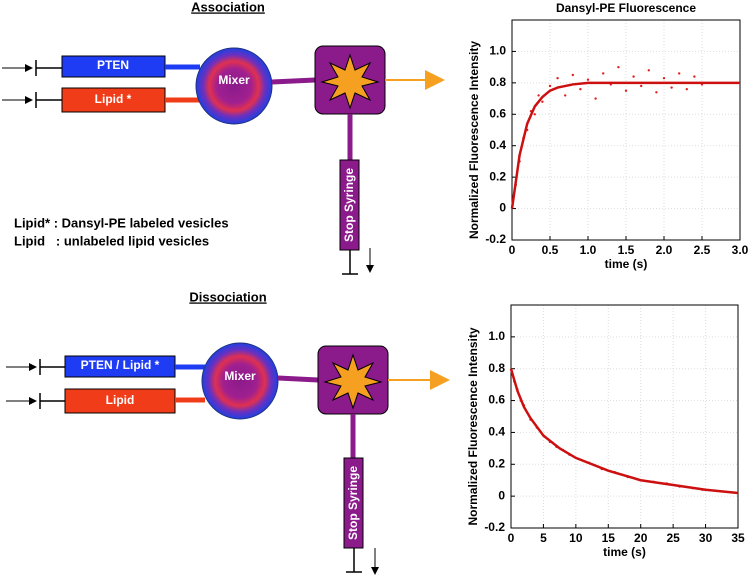 Image resolution: width=750 pixels, height=578 pixels. Describe the element at coordinates (702, 250) in the screenshot. I see `x-tick-label: 2.5` at that location.